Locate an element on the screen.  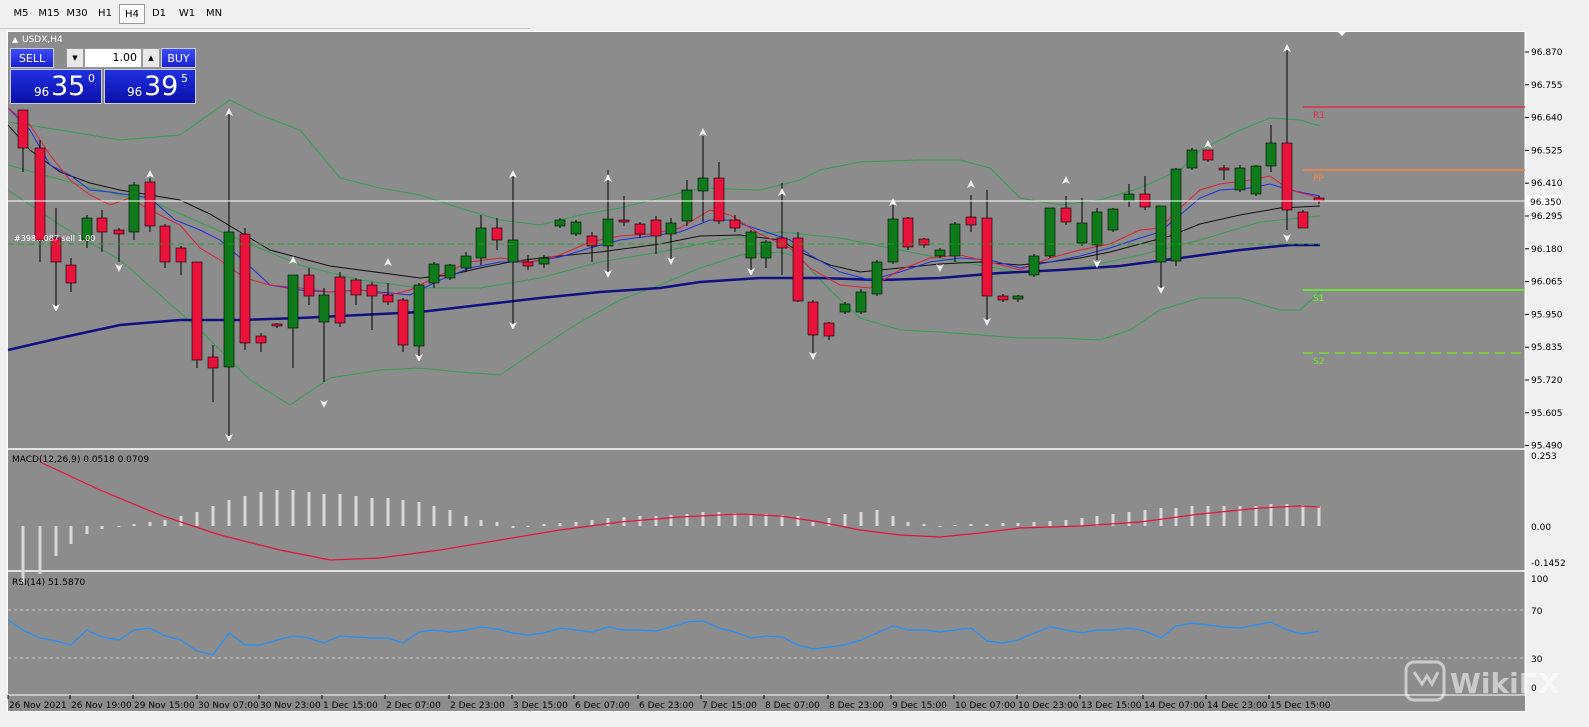
buy-button: BUY is located at coordinates (178, 58).